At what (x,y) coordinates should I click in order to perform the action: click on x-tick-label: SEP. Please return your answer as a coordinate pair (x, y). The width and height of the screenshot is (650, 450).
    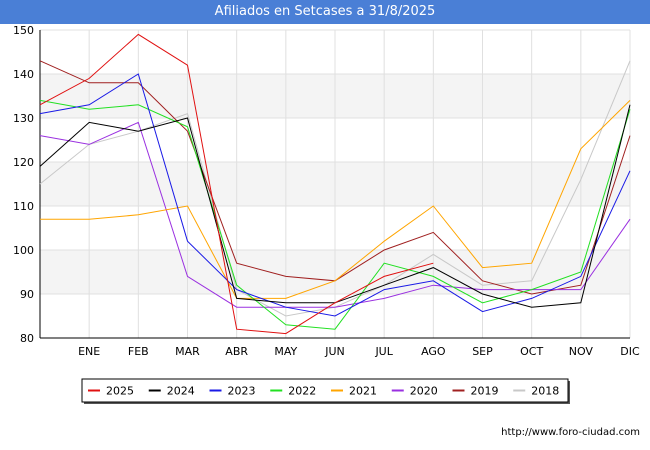
    Looking at the image, I should click on (482, 351).